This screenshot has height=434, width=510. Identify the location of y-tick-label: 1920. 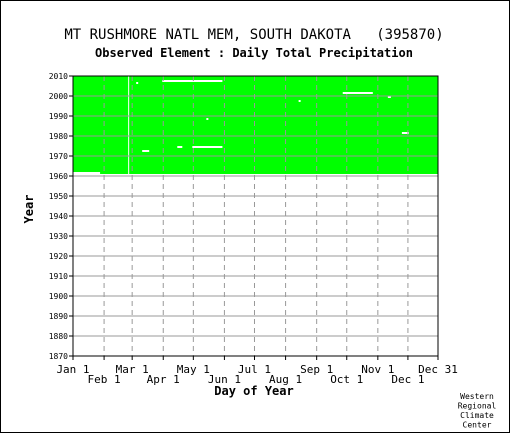
(58, 256).